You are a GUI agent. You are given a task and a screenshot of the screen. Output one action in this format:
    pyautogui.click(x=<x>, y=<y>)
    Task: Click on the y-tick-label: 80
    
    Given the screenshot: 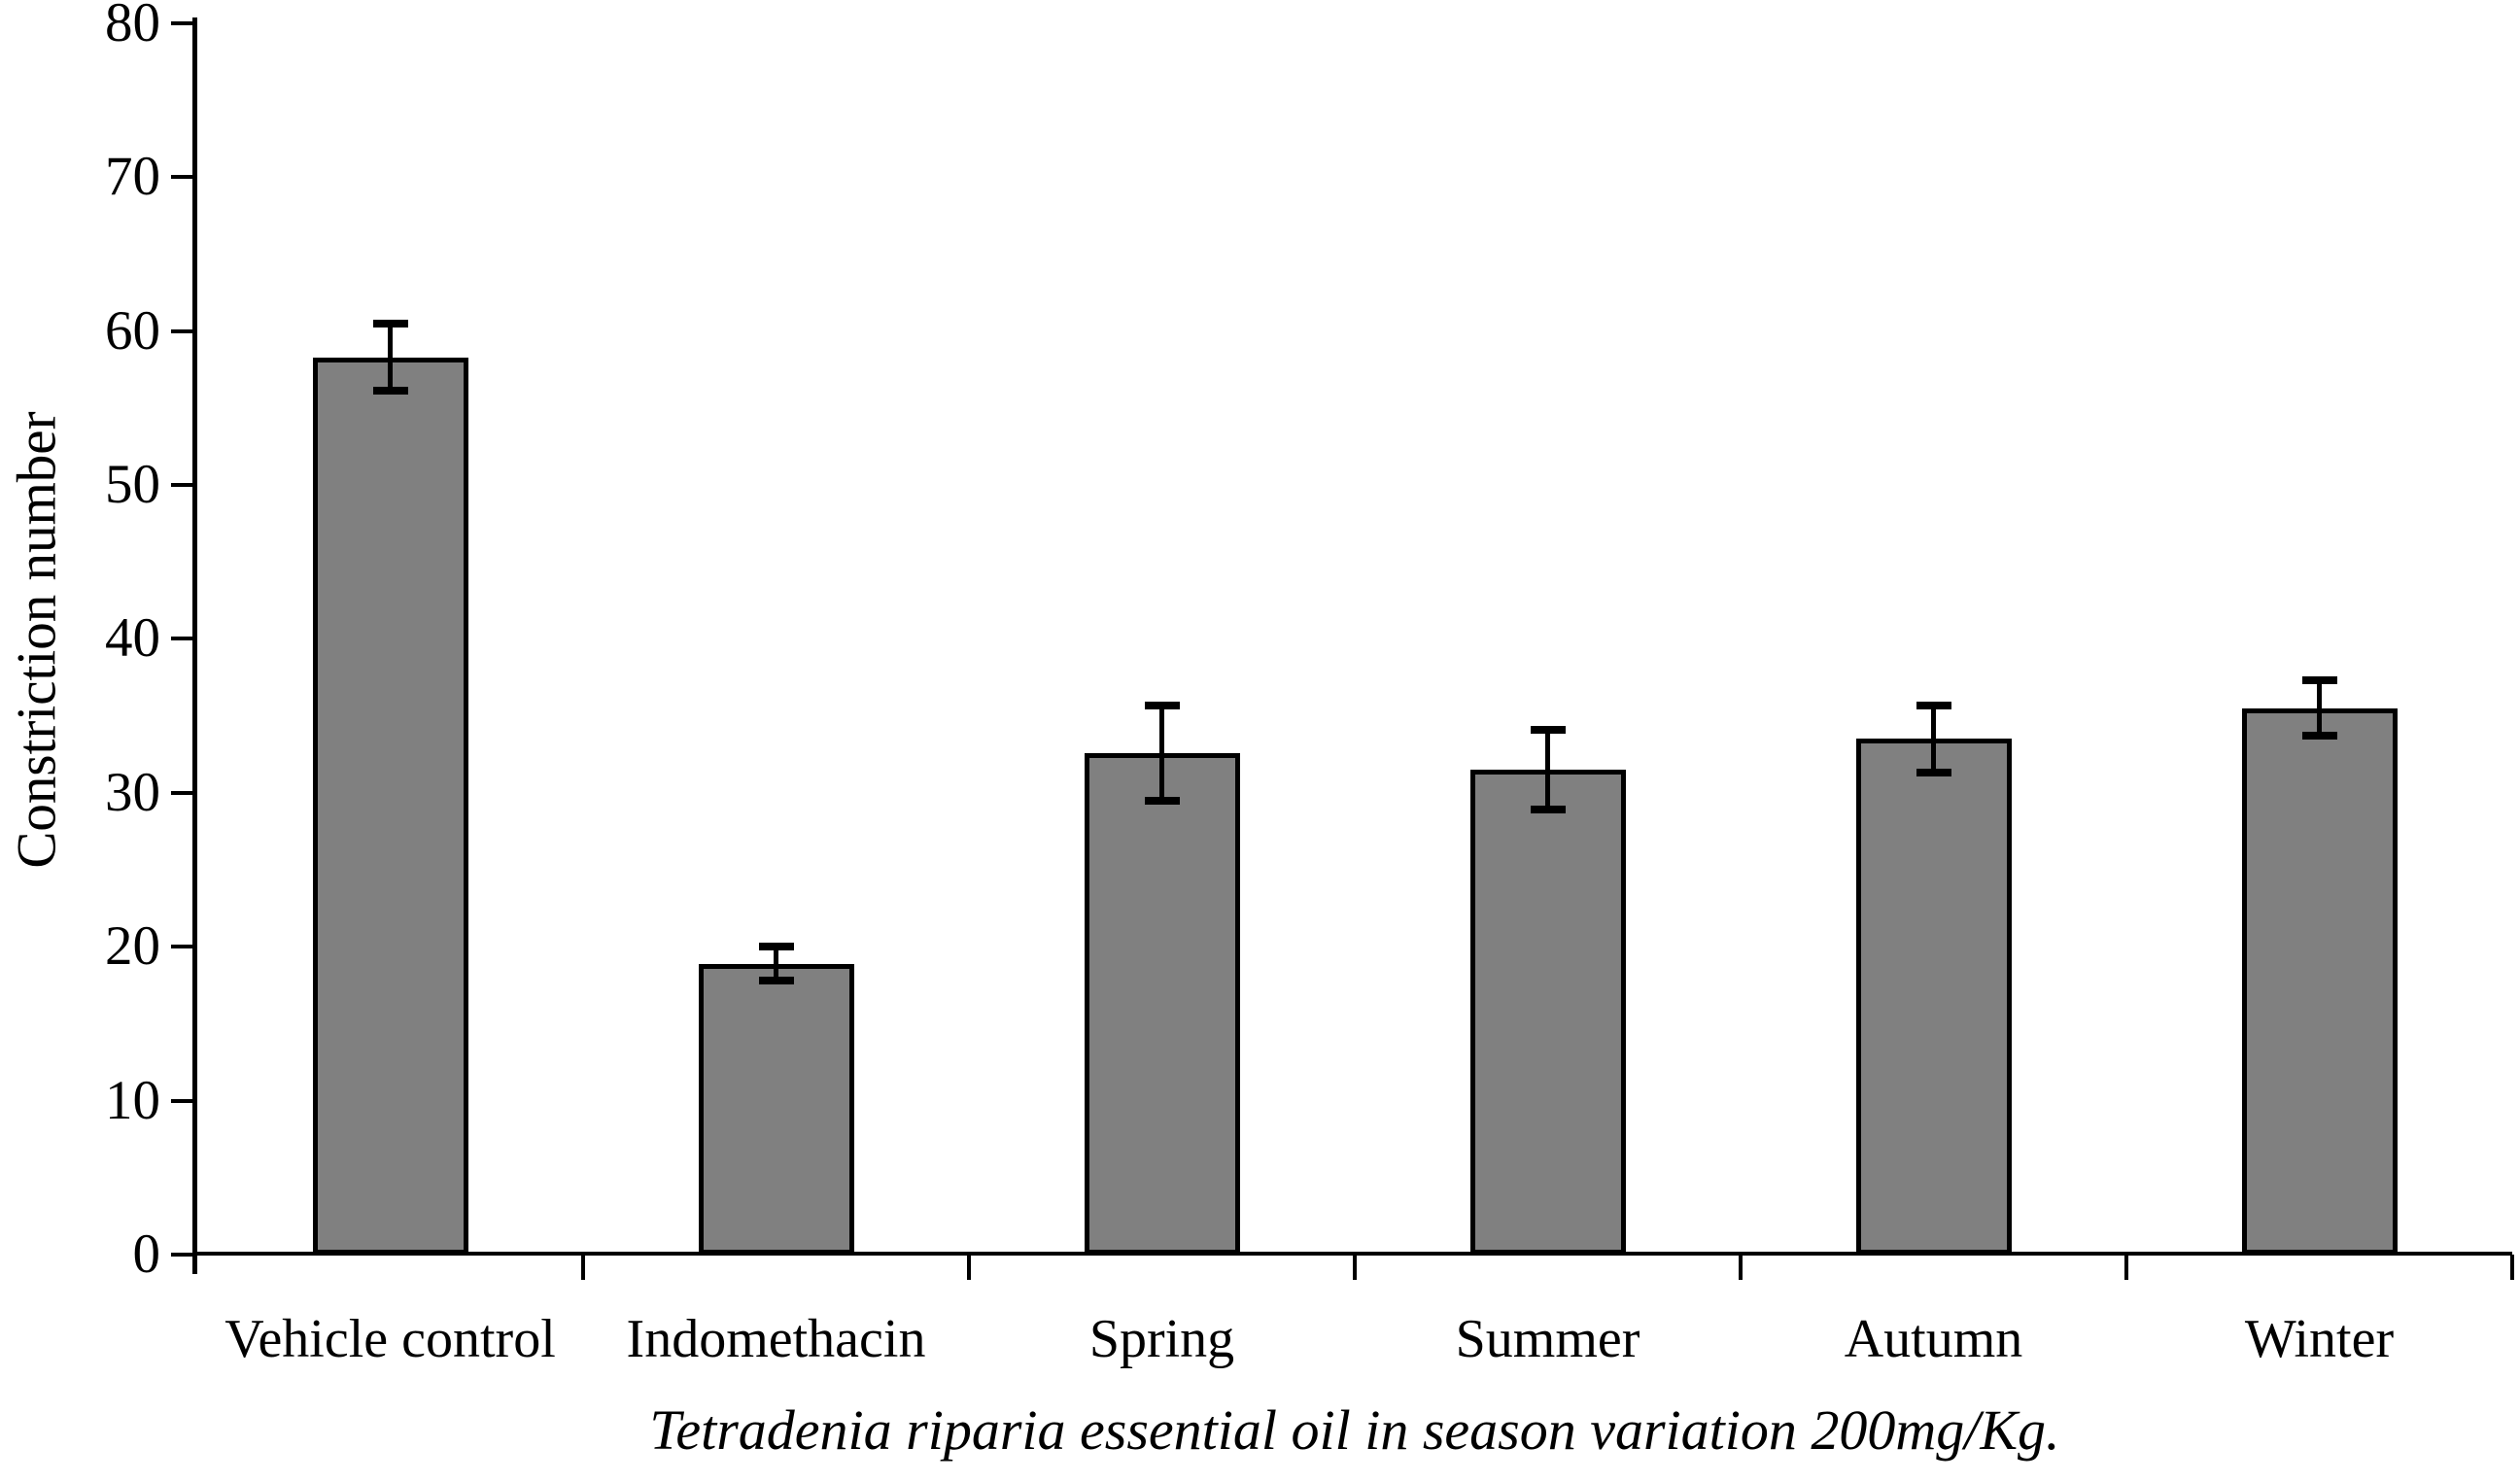 What is the action you would take?
    pyautogui.click(x=132, y=26)
    